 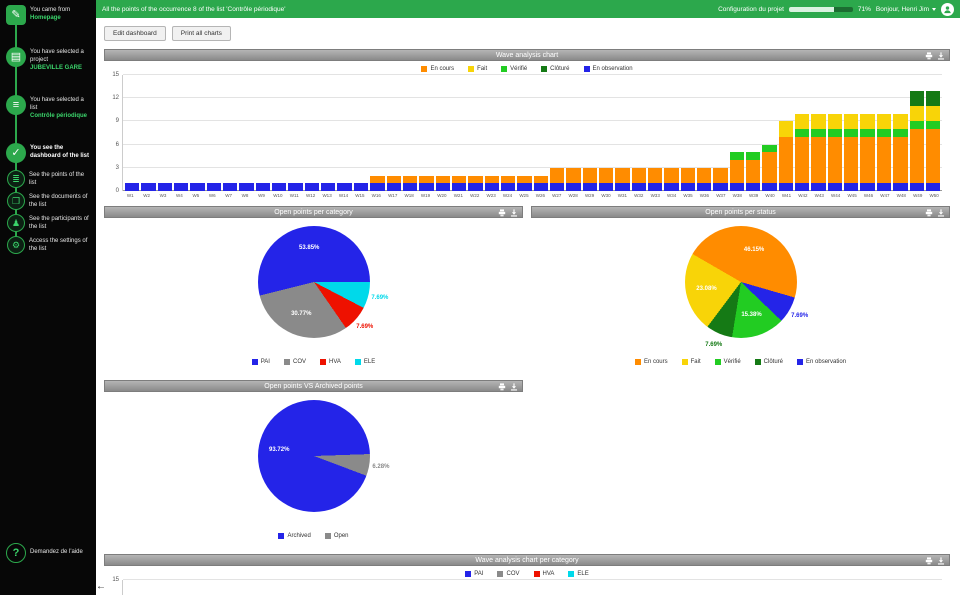 I want to click on gear-icon: ⚙, so click(x=16, y=245).